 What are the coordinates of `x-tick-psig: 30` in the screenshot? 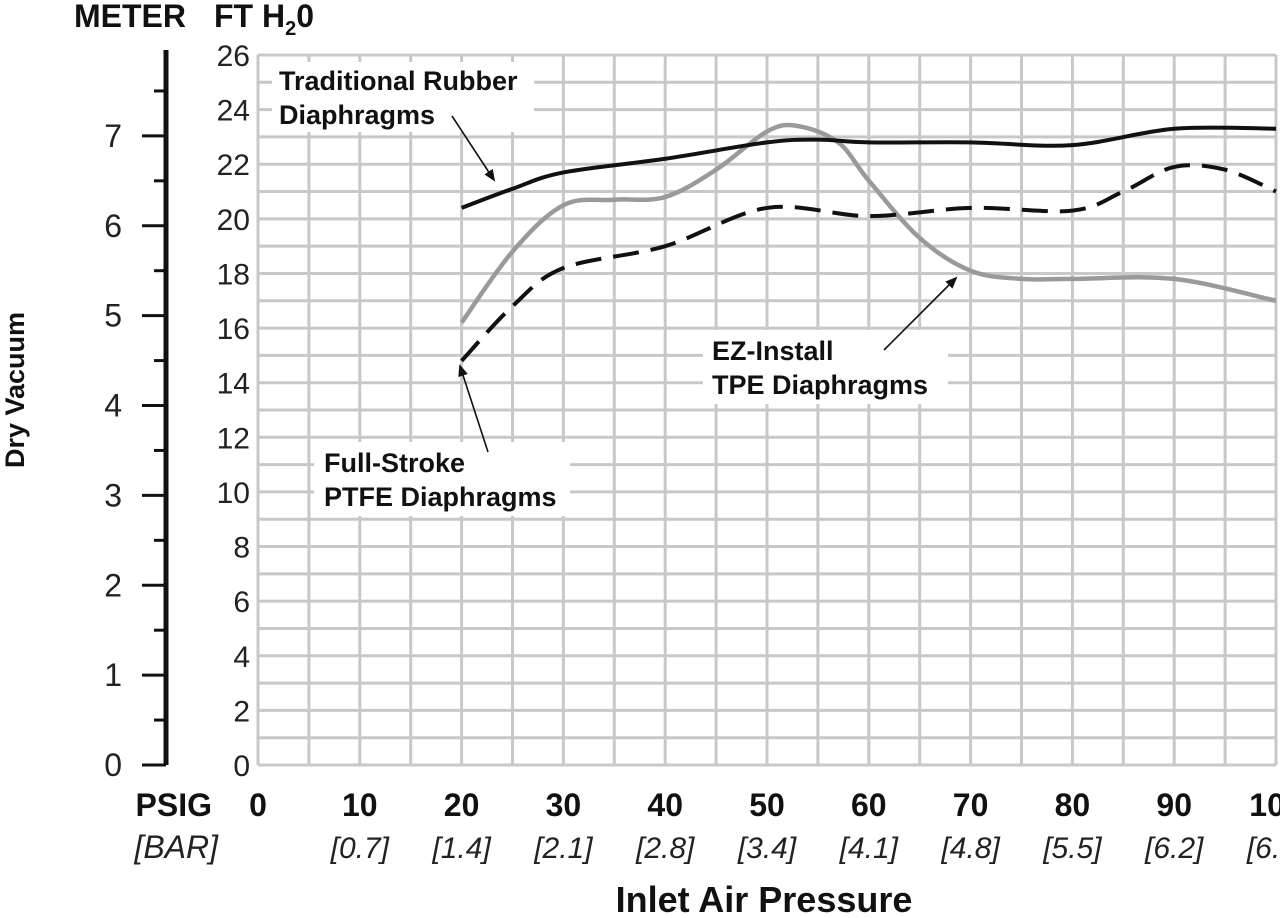 It's located at (564, 805).